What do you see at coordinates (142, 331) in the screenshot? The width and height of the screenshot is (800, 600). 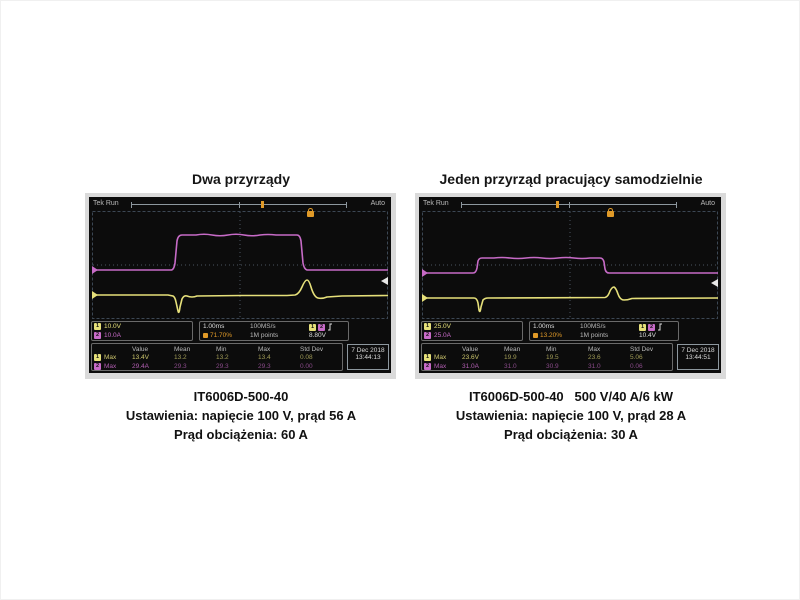 I see `channel-scales-box: 1 10.0V 2 10.0A` at bounding box center [142, 331].